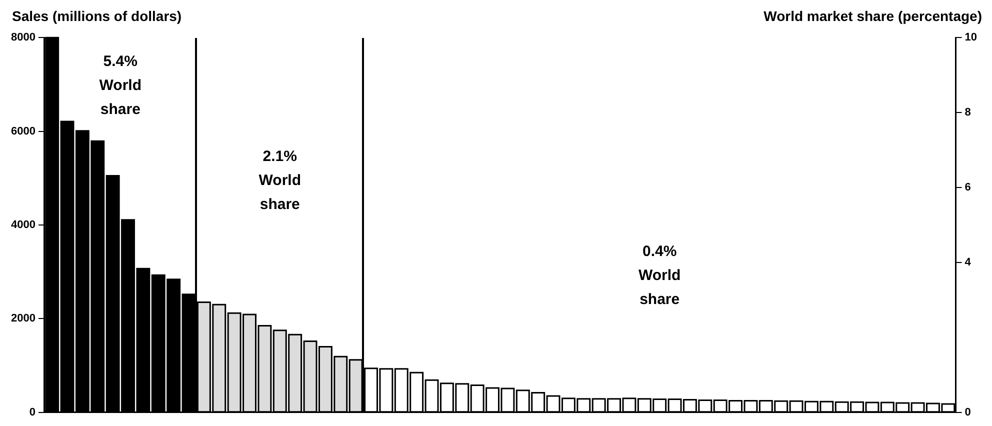  Describe the element at coordinates (32, 412) in the screenshot. I see `y-tick-label: 0` at that location.